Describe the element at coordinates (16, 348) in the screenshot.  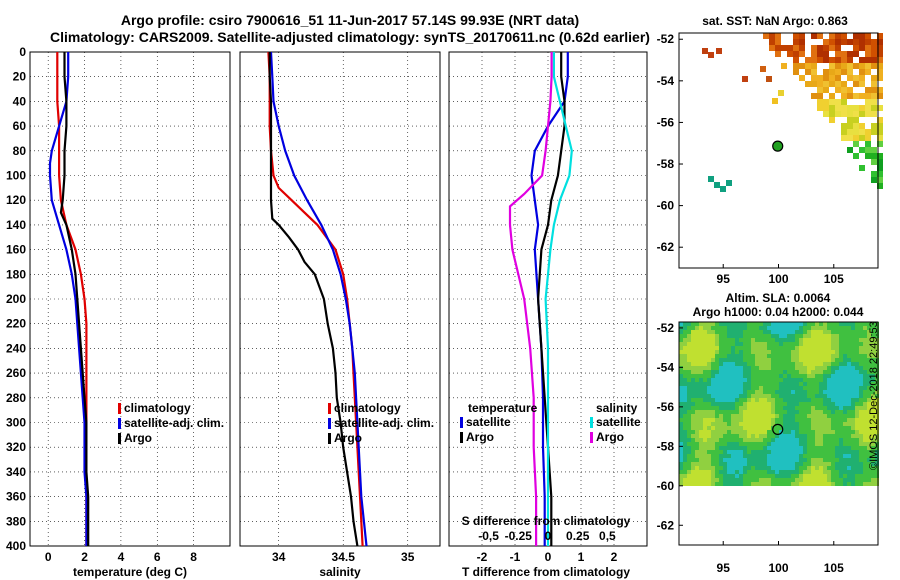
I see `y-tick-label: 240` at that location.